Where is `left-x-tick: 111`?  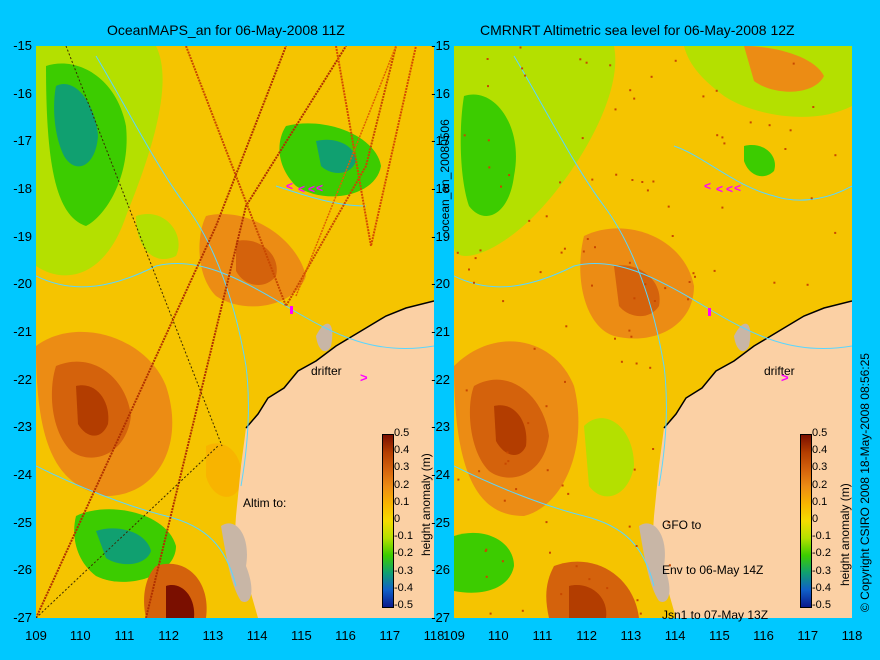
left-x-tick: 111 is located at coordinates (124, 635).